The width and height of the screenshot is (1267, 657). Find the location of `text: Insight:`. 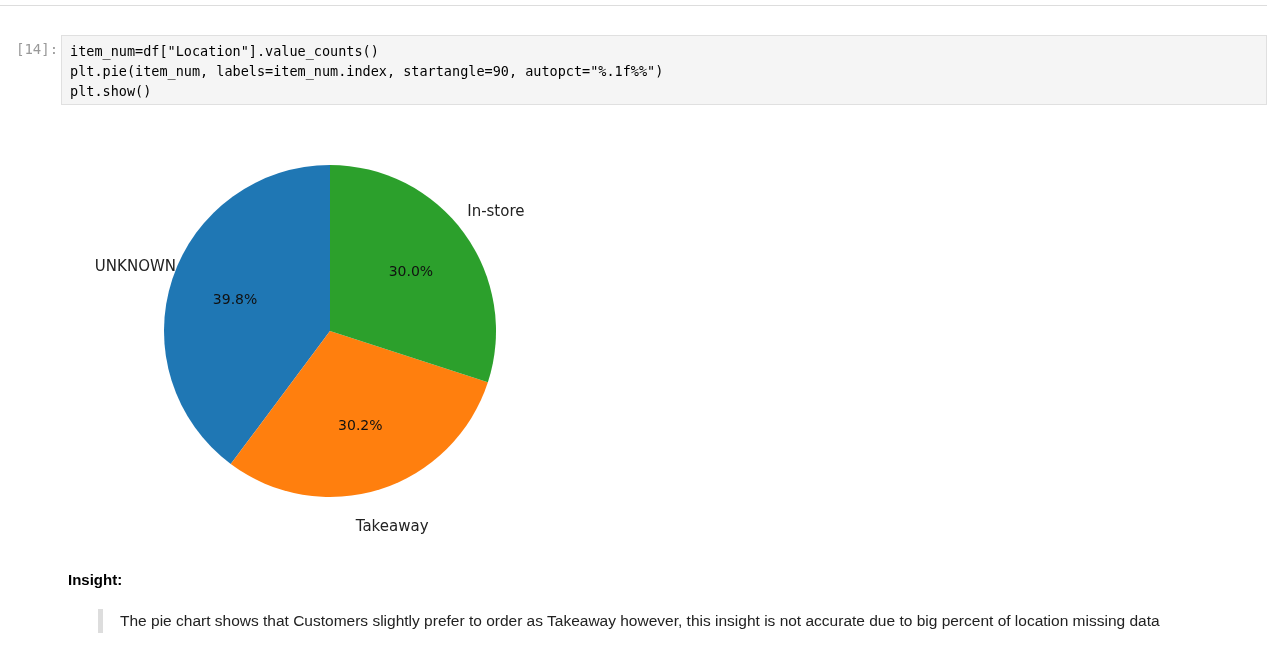

text: Insight: is located at coordinates (95, 579).